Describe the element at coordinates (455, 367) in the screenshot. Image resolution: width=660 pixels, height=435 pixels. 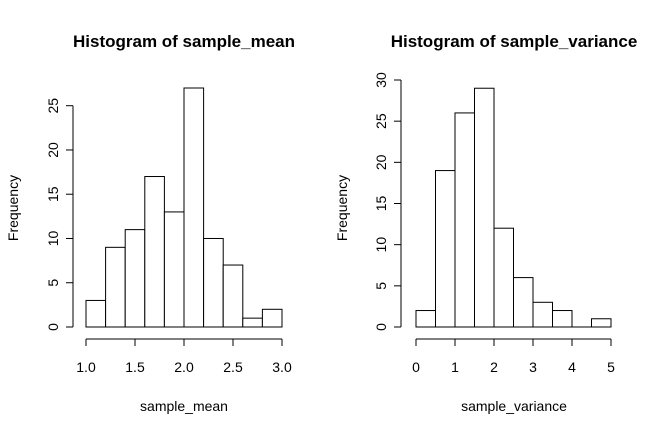
I see `x-tick-label: 1` at that location.